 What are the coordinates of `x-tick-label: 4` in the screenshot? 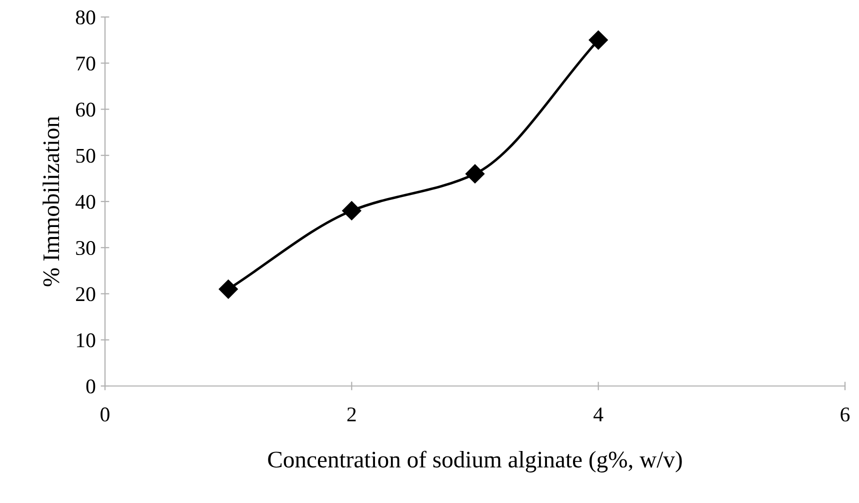 It's located at (599, 415).